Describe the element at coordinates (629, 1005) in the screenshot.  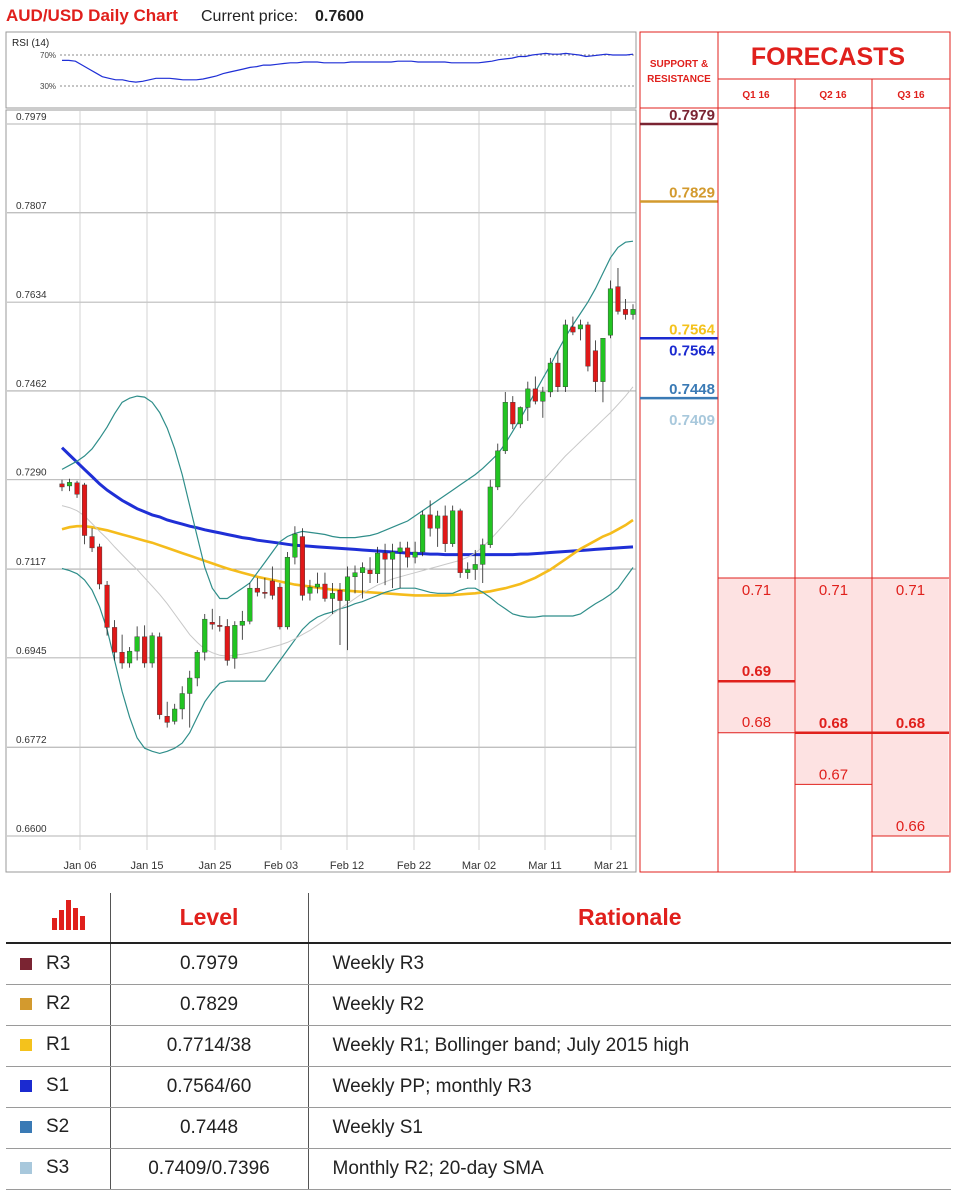
I see `level-rationale: Weekly R2` at that location.